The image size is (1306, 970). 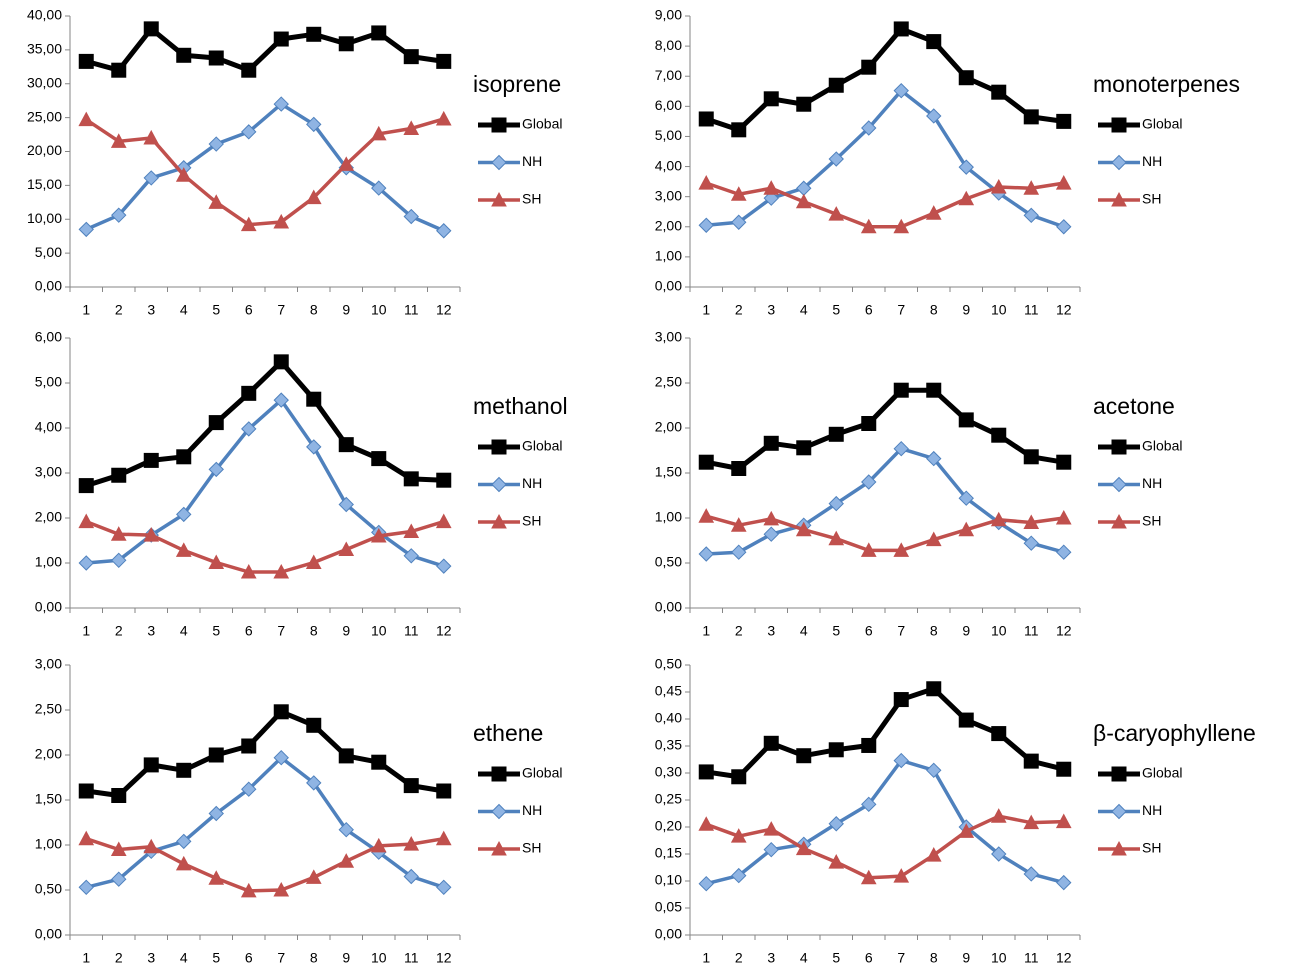 I want to click on y-tick-label: 0,35, so click(x=668, y=745).